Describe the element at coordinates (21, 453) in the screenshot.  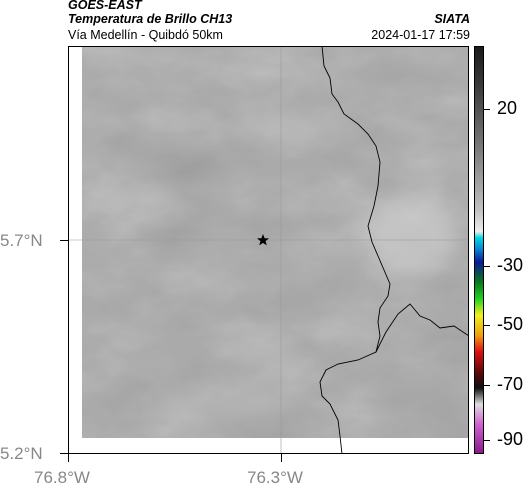
I see `lat-label: 5.2°N` at that location.